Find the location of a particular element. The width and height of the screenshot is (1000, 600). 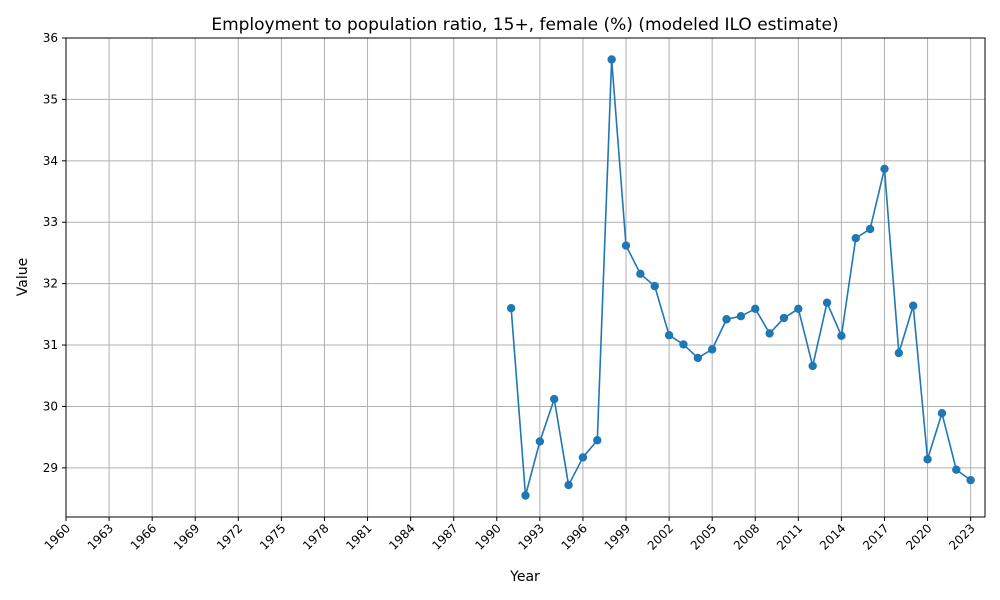

x-tick-label: 1987 is located at coordinates (444, 536).